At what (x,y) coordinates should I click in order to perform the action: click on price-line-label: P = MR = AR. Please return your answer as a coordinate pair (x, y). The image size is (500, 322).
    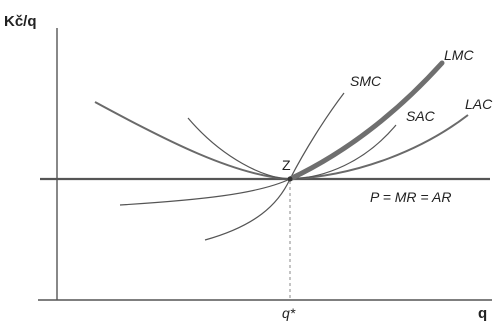
    Looking at the image, I should click on (410, 197).